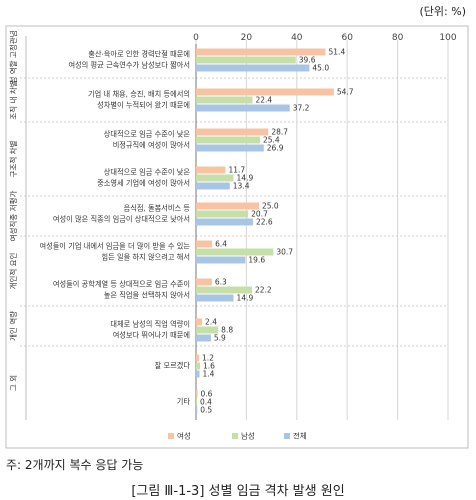 This screenshot has width=476, height=500. Describe the element at coordinates (151, 335) in the screenshot. I see `category-label: 여성보다 뛰어나기 때문에` at that location.